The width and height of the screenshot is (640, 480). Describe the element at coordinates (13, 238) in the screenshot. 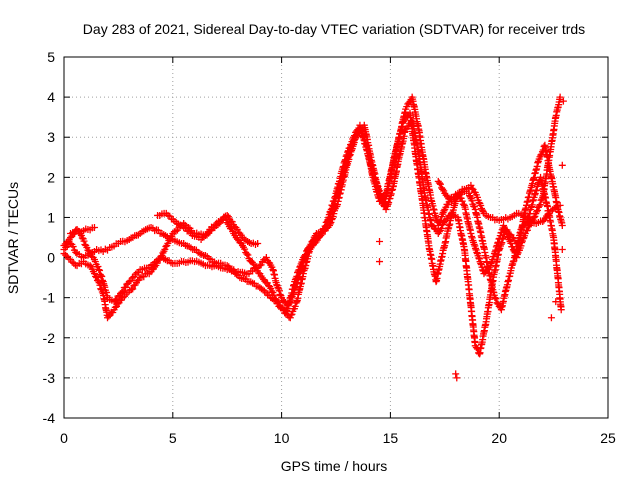

I see `y-axis-label: SDTVAR / TECUs` at that location.